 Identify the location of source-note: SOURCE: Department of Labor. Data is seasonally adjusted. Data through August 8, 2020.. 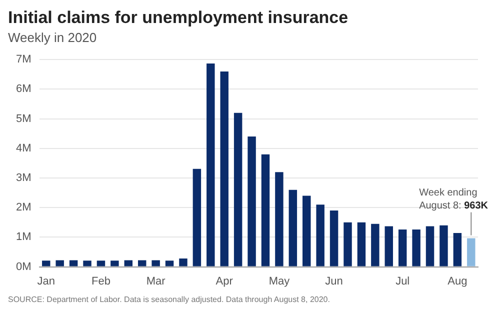
(169, 299).